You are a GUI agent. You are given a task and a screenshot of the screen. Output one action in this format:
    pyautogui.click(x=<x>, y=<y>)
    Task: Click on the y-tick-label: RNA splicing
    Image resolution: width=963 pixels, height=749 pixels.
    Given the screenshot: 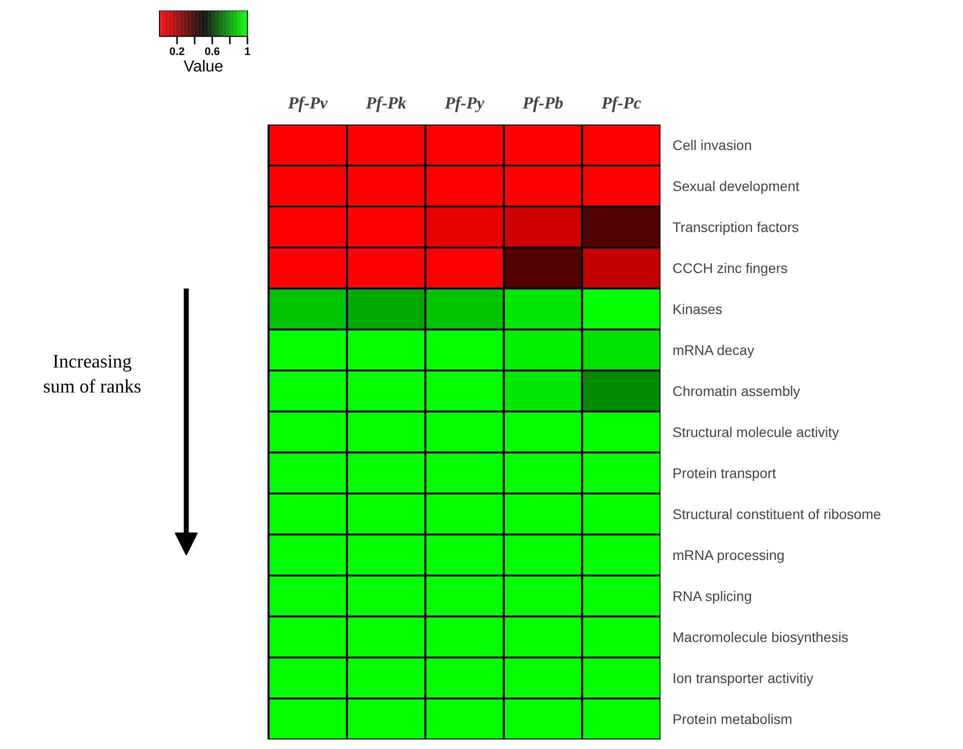 What is the action you would take?
    pyautogui.click(x=712, y=596)
    